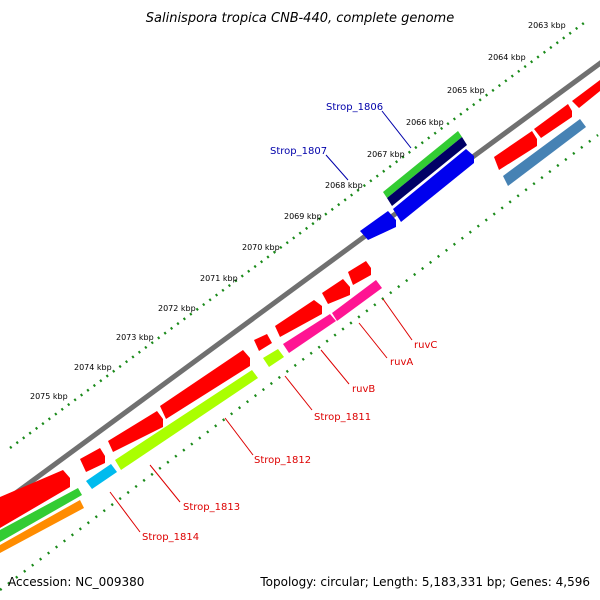 Image resolution: width=600 pixels, height=600 pixels. What do you see at coordinates (93, 367) in the screenshot?
I see `tick-label: 2074 kbp` at bounding box center [93, 367].